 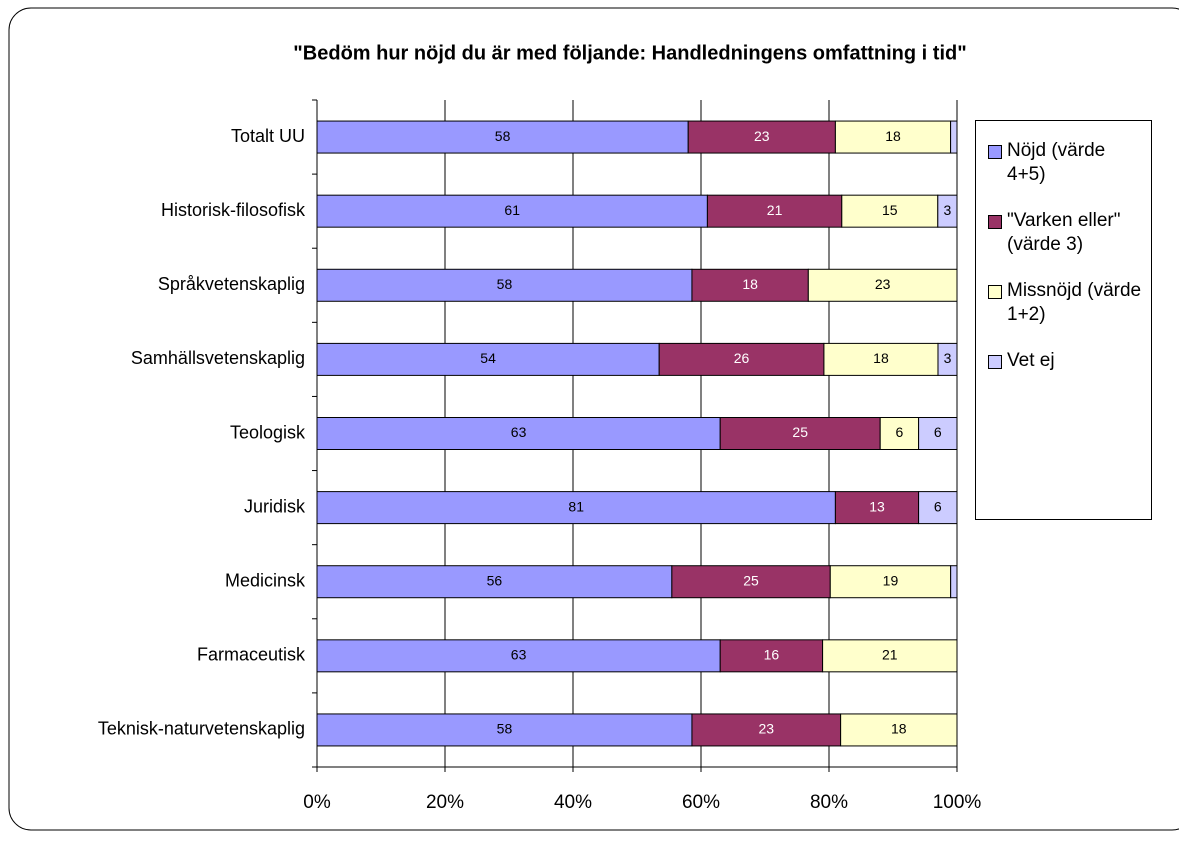 I want to click on x-tick-label: 80%, so click(x=829, y=802).